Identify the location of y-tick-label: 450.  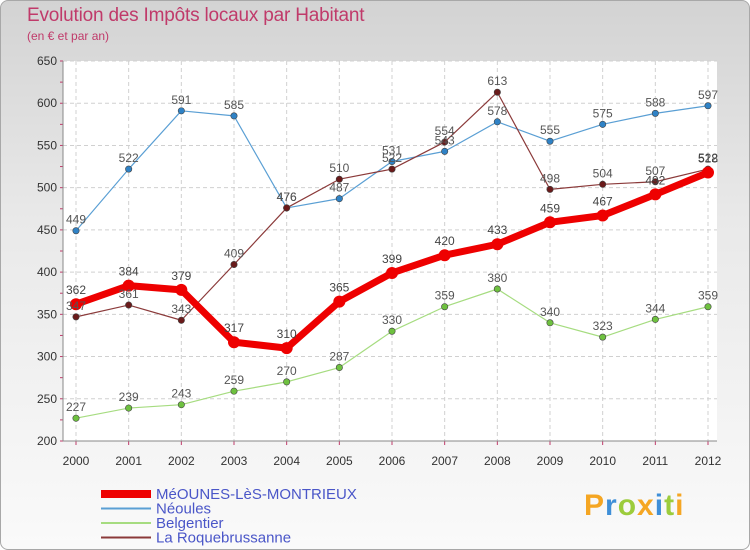
(47, 230).